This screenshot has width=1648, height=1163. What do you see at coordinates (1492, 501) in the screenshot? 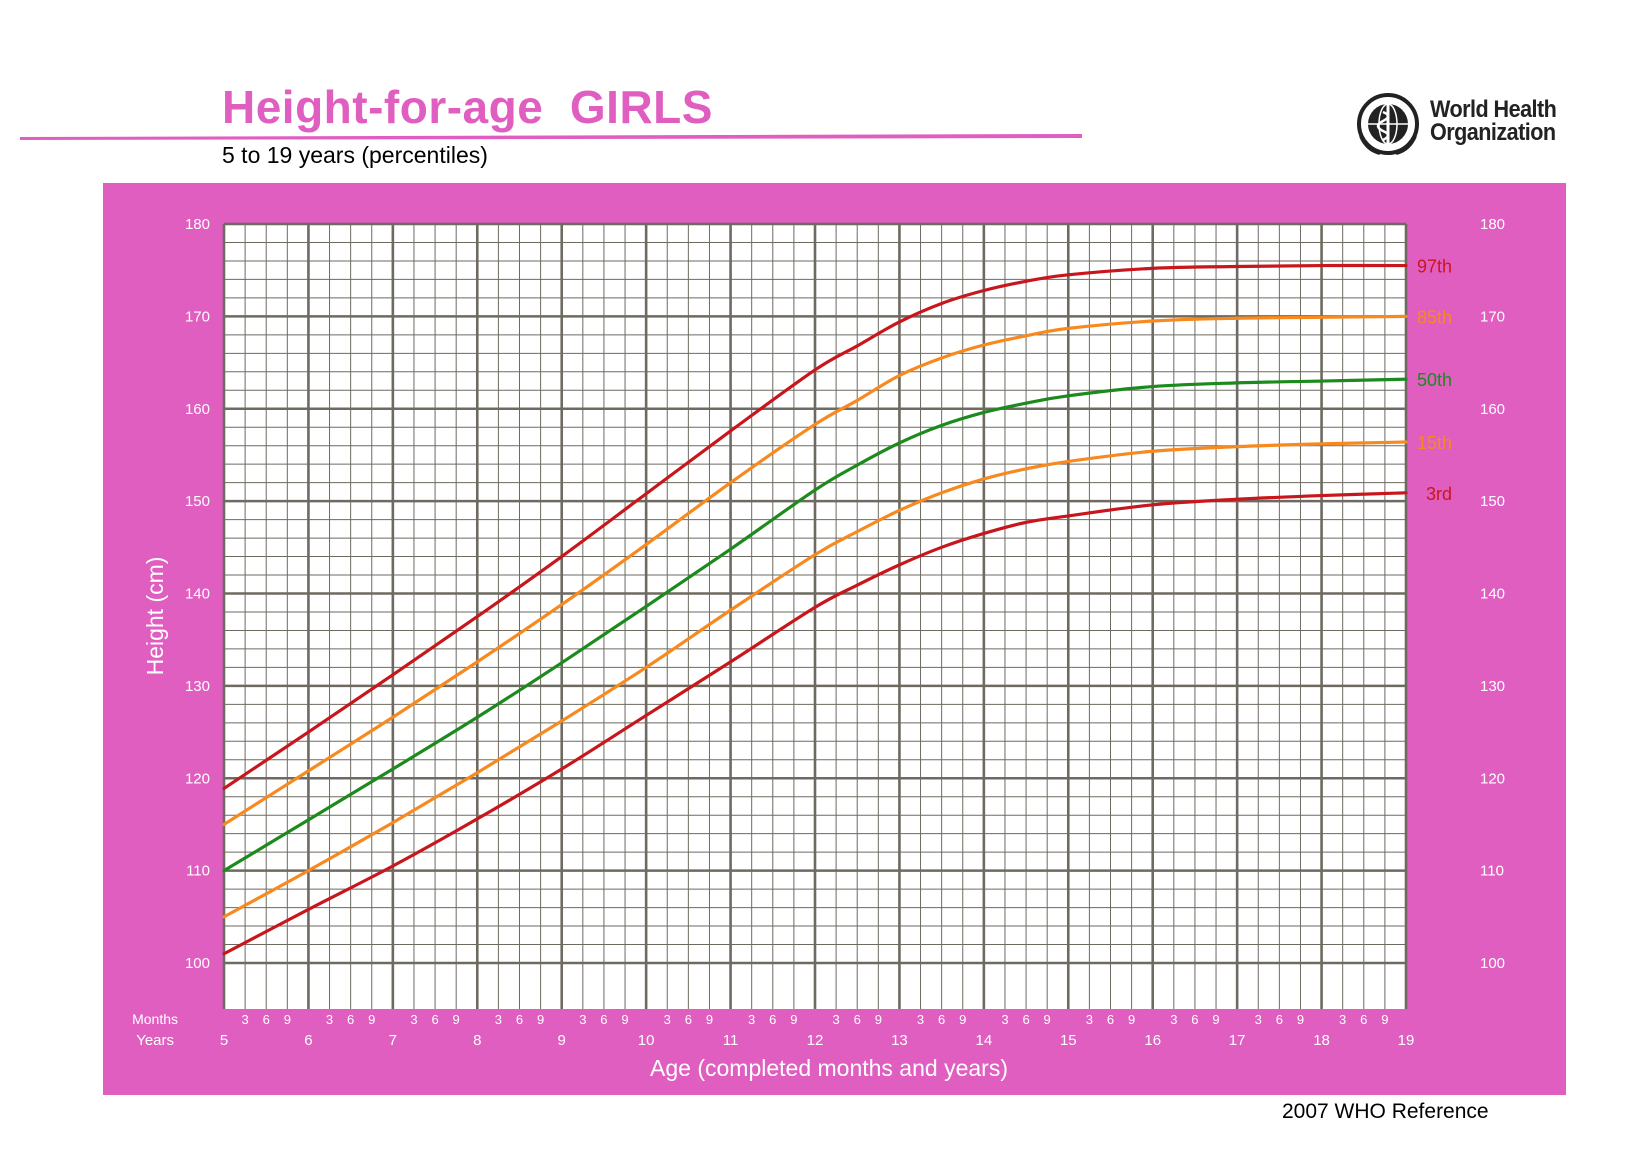
I see `y-tick-label-right: 150` at bounding box center [1492, 501].